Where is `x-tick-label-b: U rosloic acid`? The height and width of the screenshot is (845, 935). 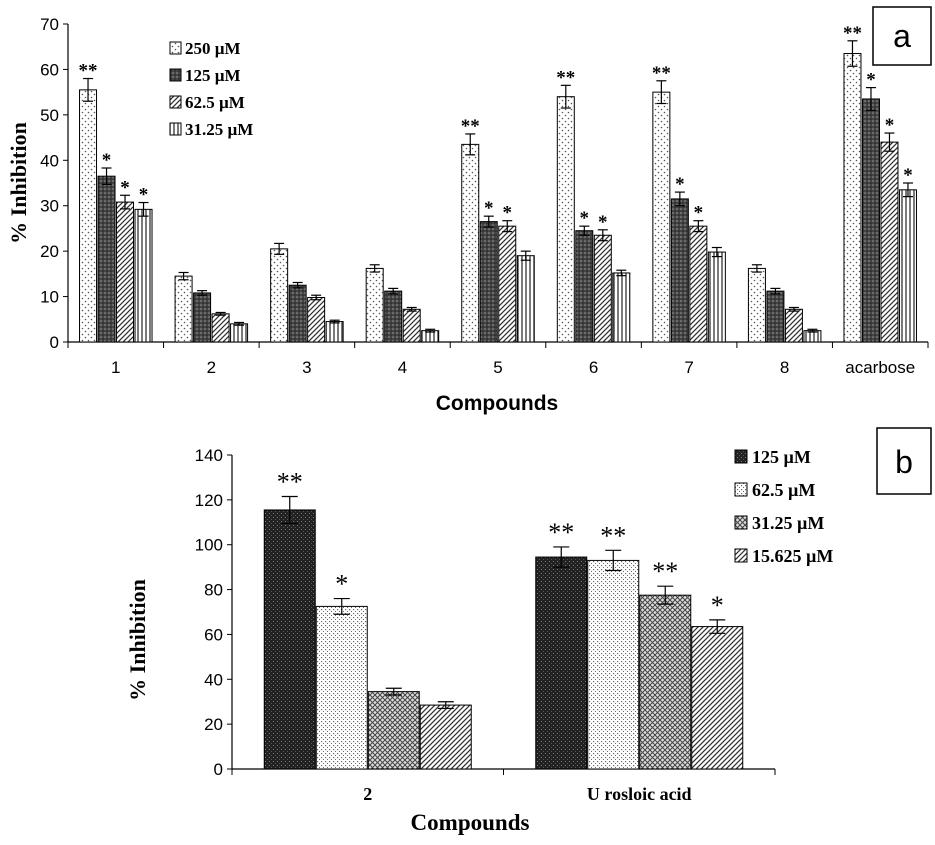
x-tick-label-b: U rosloic acid is located at coordinates (639, 794).